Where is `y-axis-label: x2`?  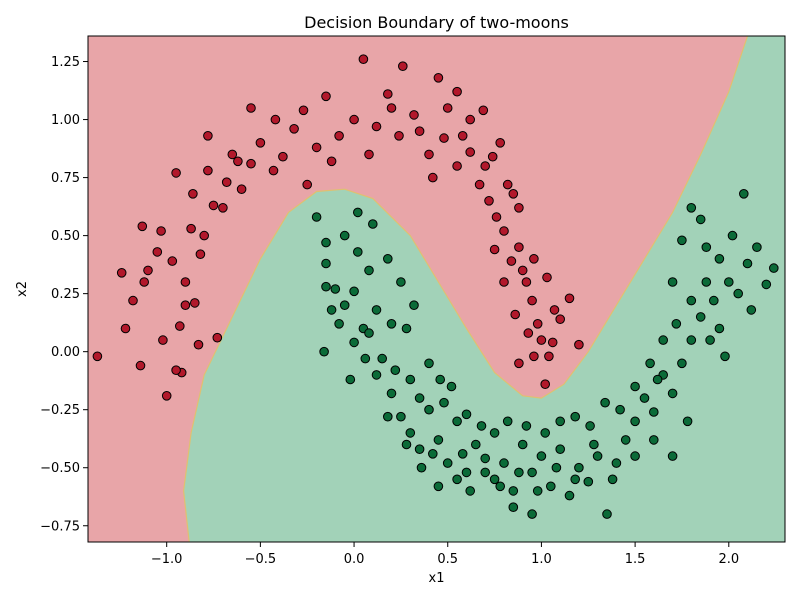
y-axis-label: x2 is located at coordinates (22, 289).